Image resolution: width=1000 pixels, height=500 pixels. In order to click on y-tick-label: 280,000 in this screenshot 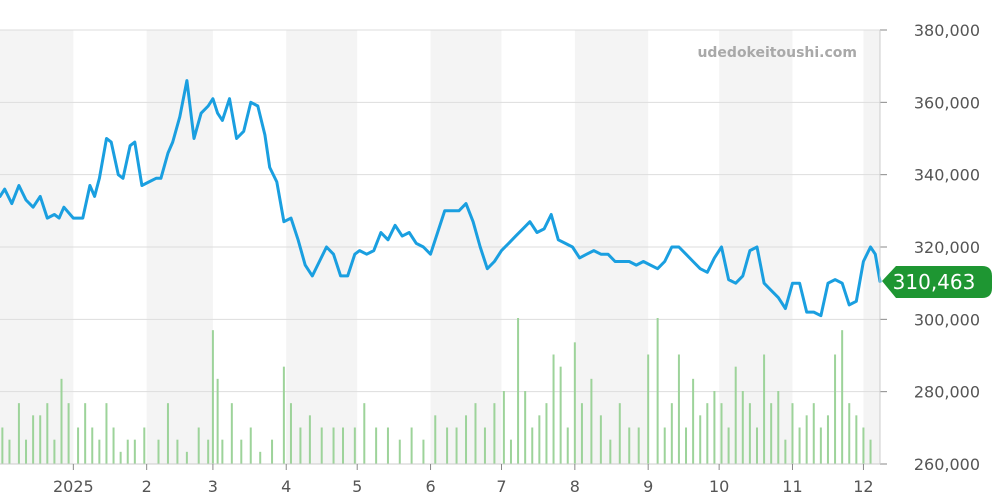, I will do `click(947, 392)`.